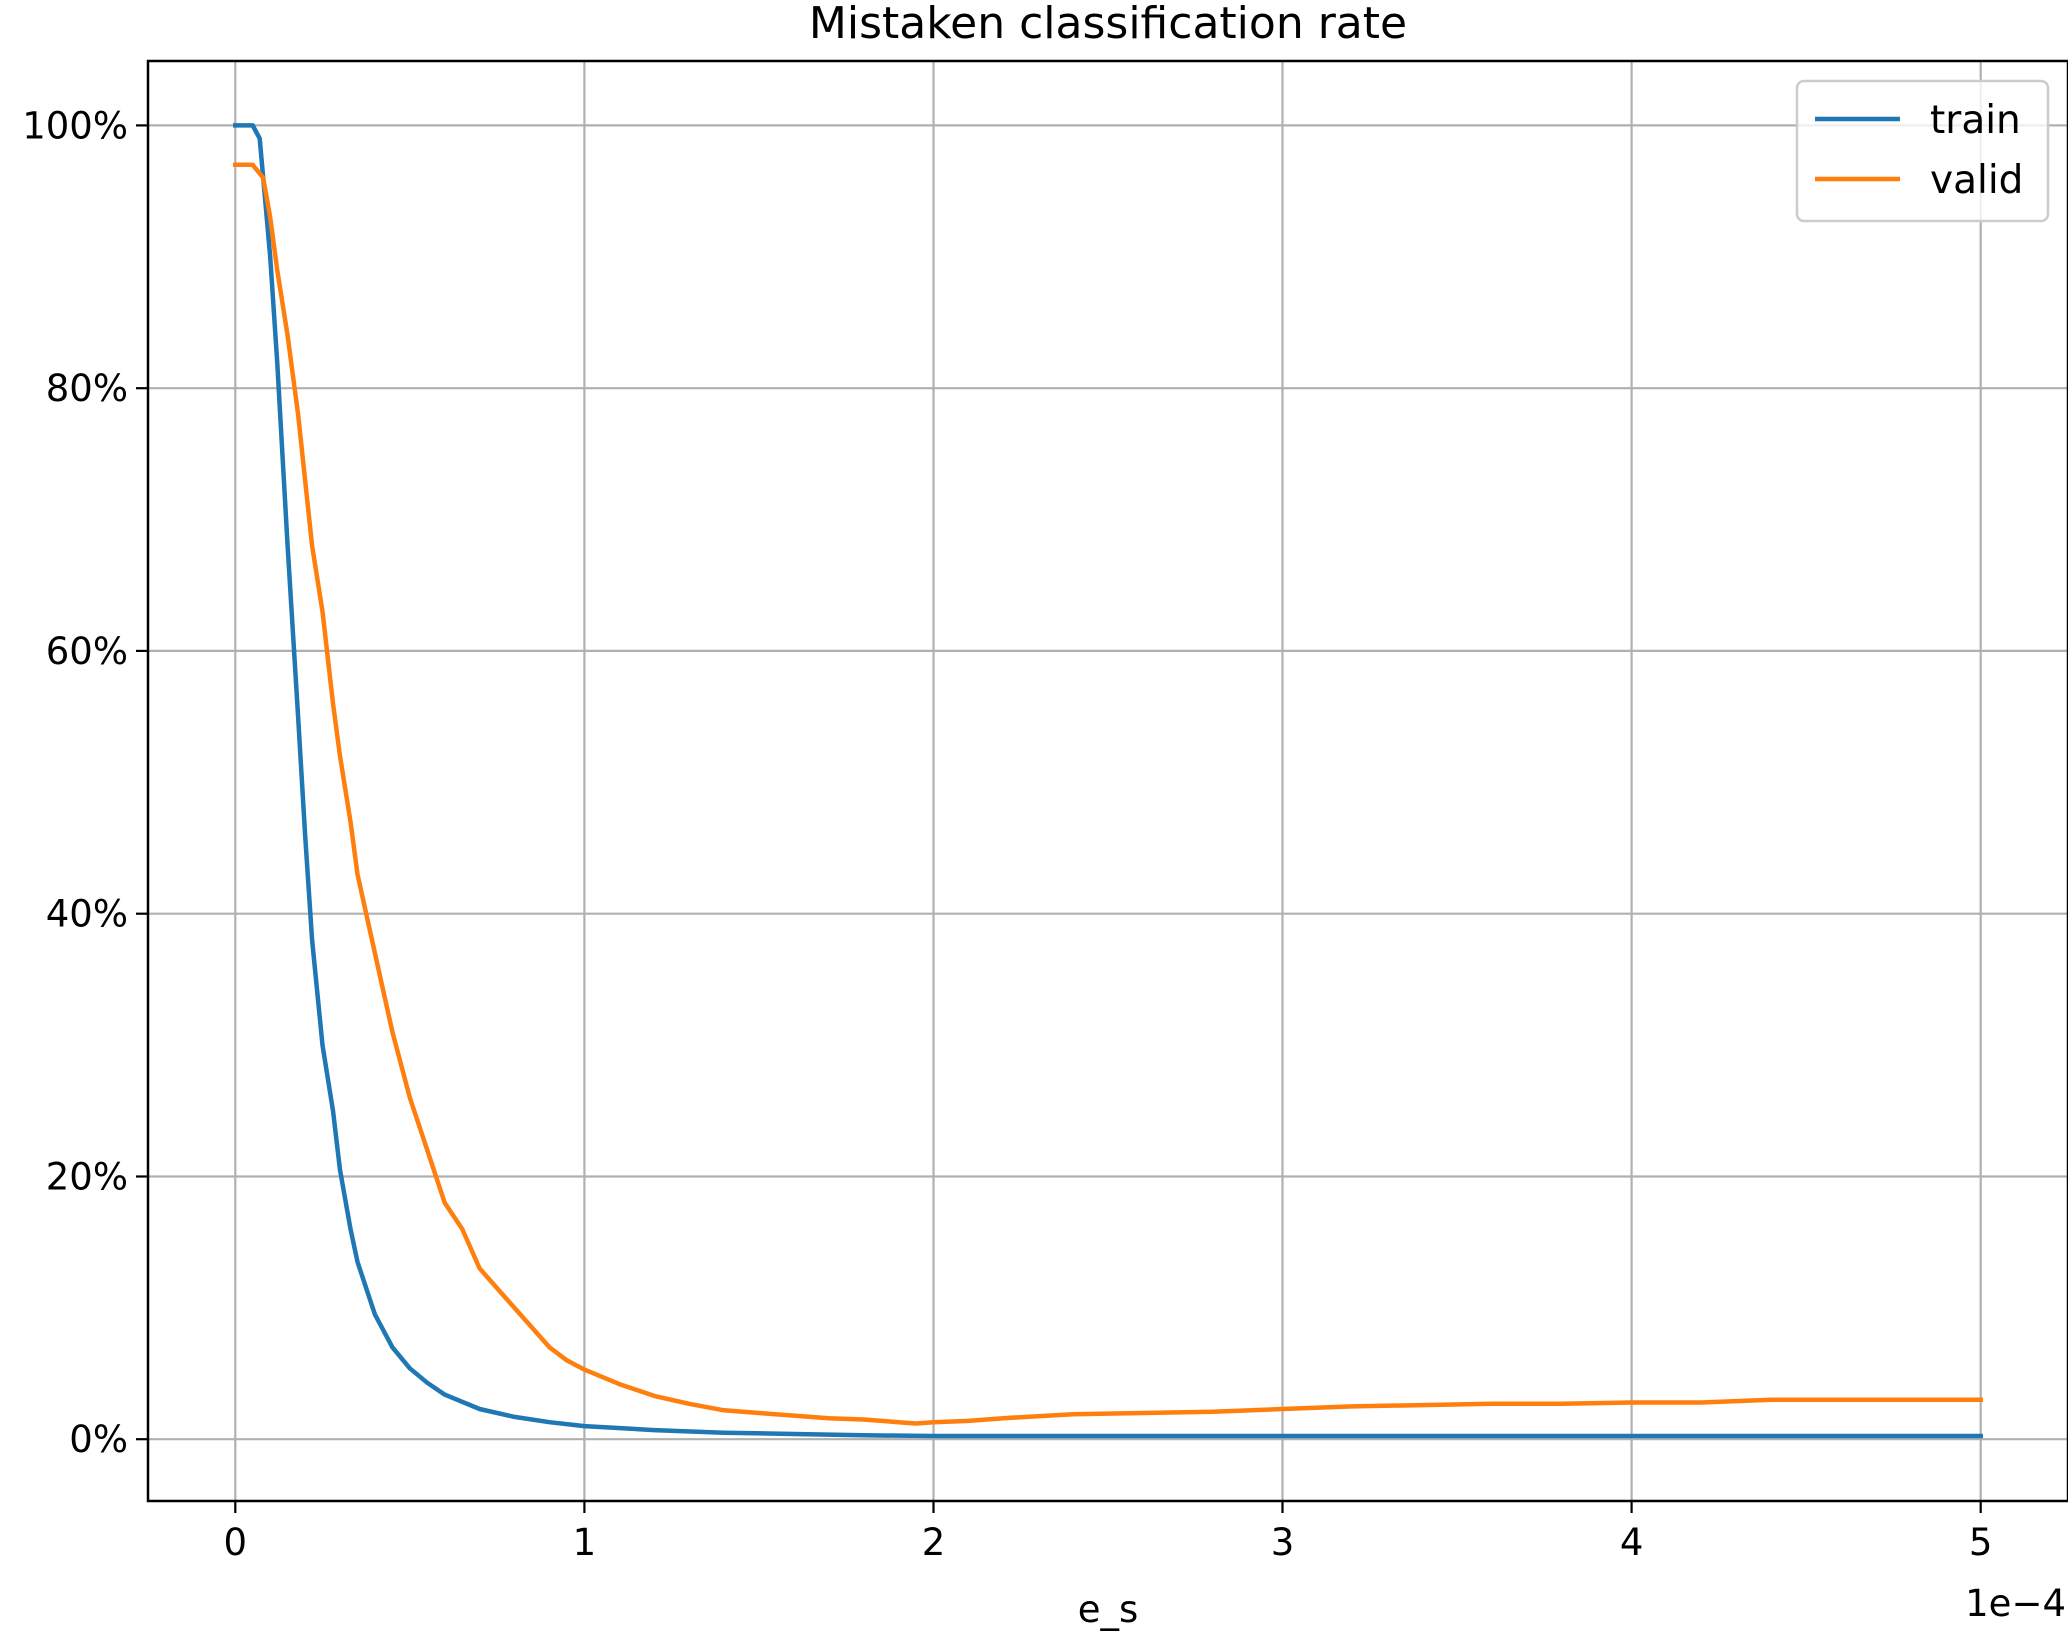 This screenshot has height=1632, width=2068. Describe the element at coordinates (87, 1177) in the screenshot. I see `y-tick-label: 20%` at that location.